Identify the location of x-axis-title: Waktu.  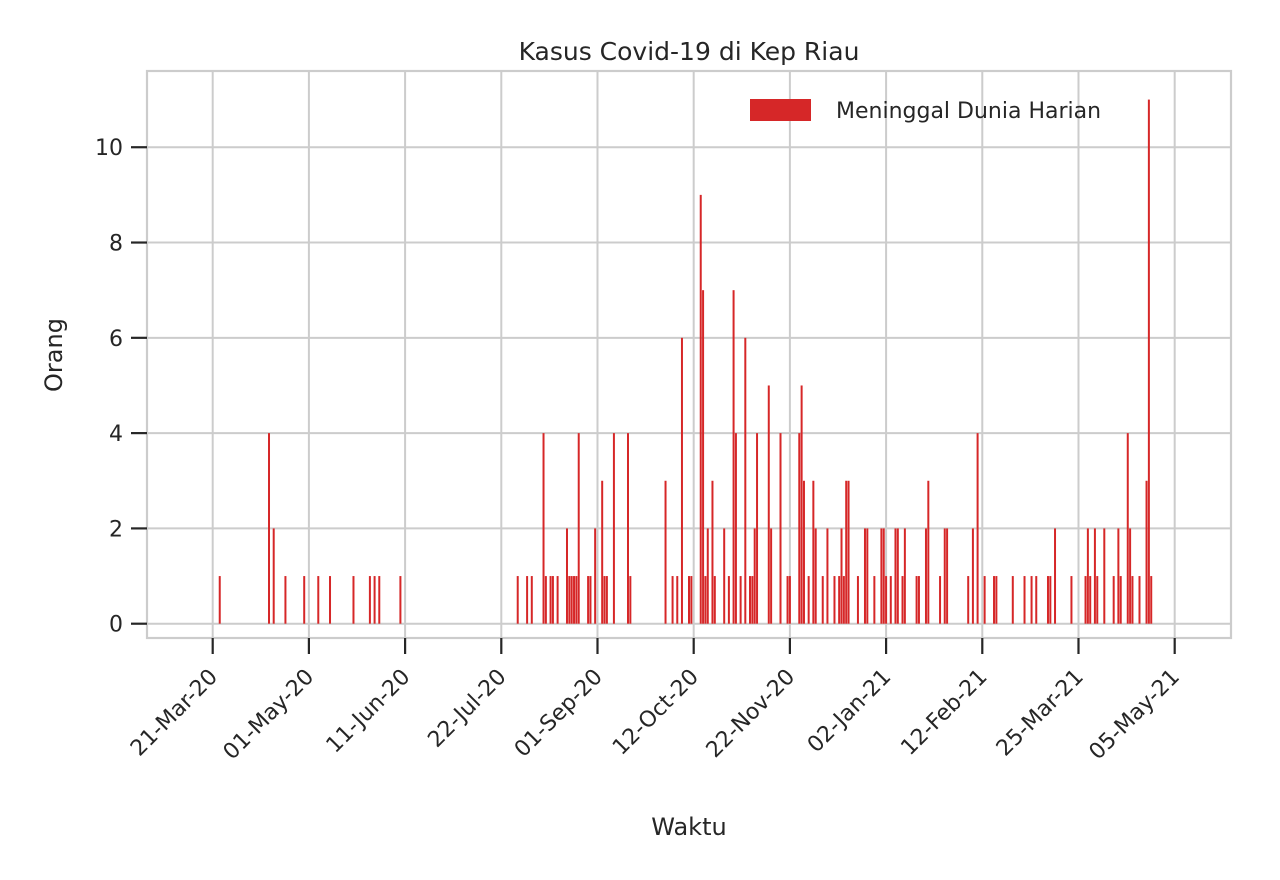
(688, 827).